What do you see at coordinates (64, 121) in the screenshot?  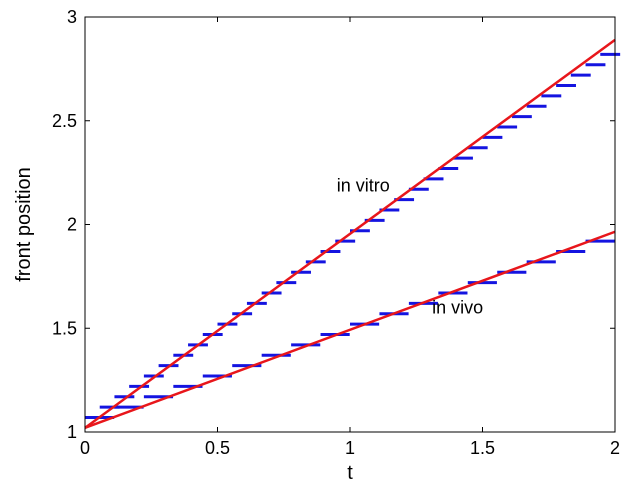 I see `y-tick-label: 2.5` at bounding box center [64, 121].